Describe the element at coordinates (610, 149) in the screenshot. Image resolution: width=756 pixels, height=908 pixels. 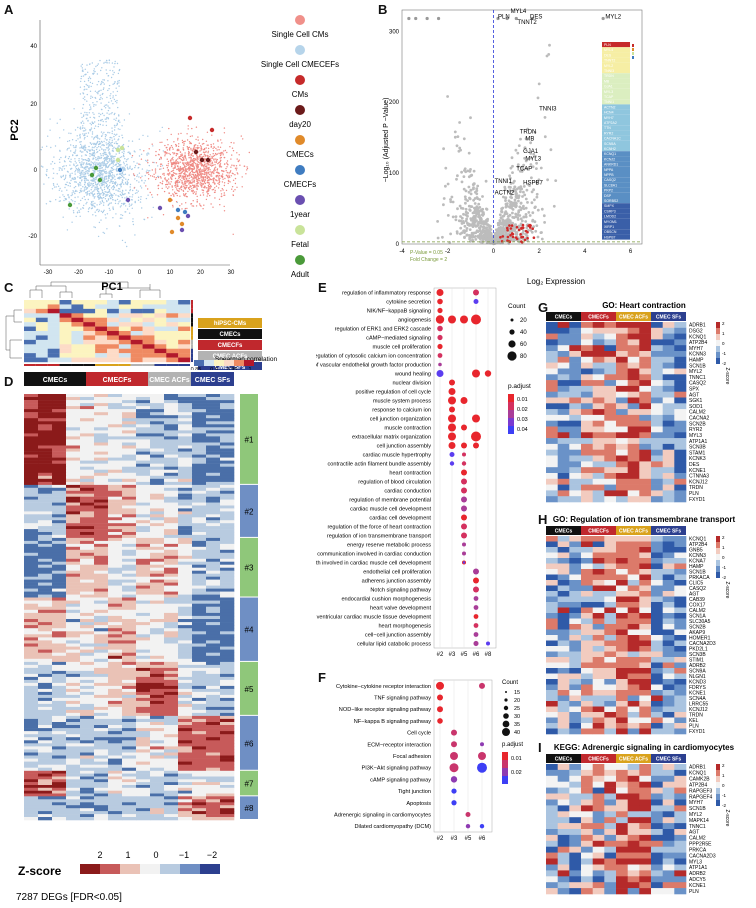
I see `side-gene-label: KCNH2` at that location.